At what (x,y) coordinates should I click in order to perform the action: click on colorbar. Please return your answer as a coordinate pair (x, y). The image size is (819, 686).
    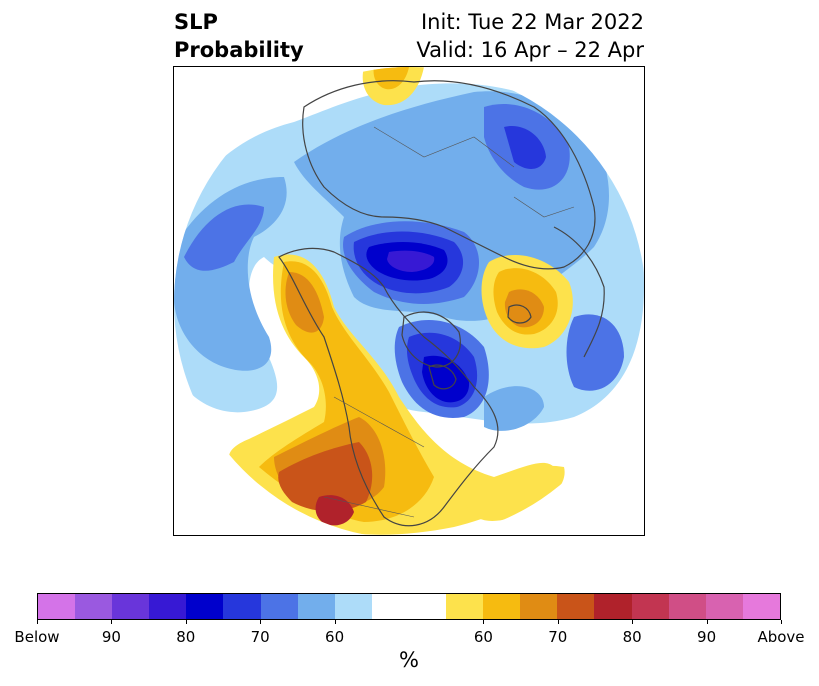
    Looking at the image, I should click on (409, 606).